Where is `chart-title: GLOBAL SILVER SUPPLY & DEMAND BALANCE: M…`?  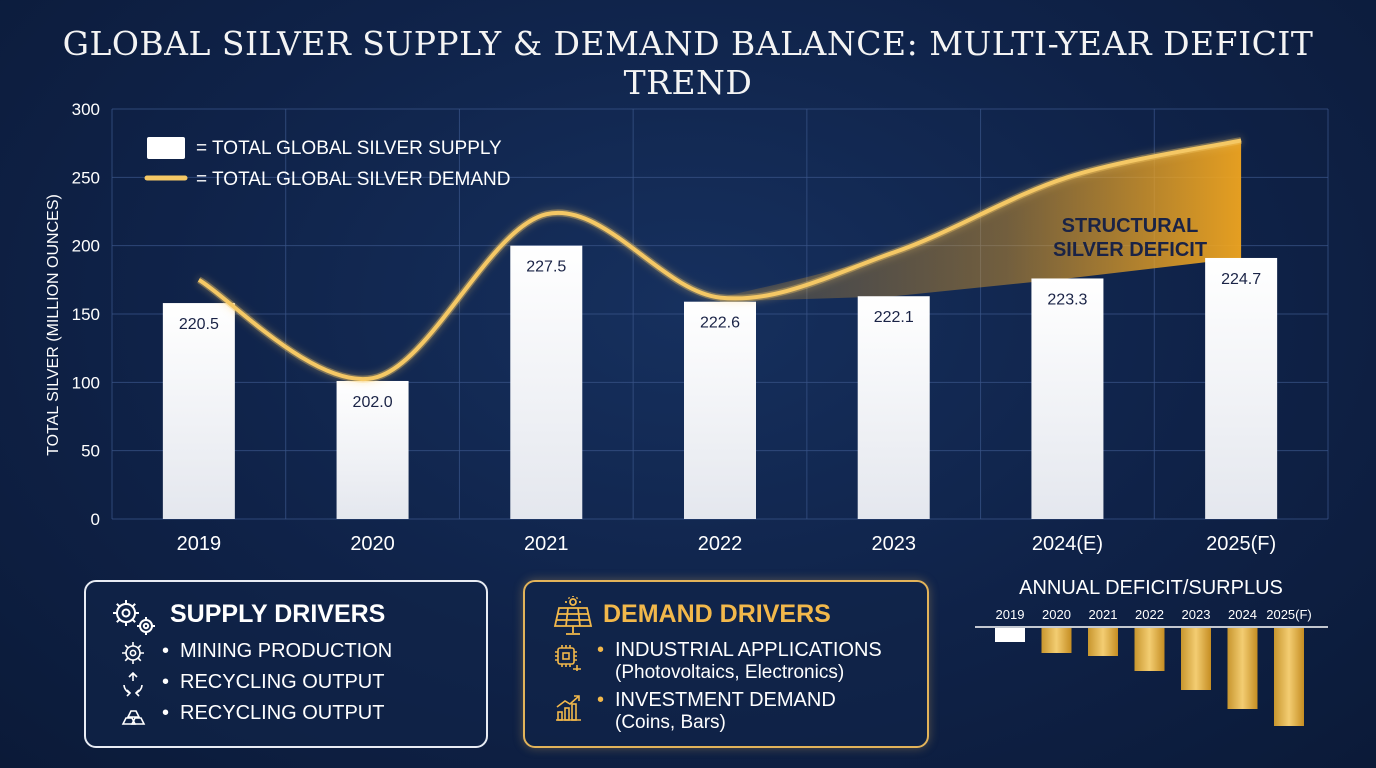 chart-title: GLOBAL SILVER SUPPLY & DEMAND BALANCE: M… is located at coordinates (688, 63).